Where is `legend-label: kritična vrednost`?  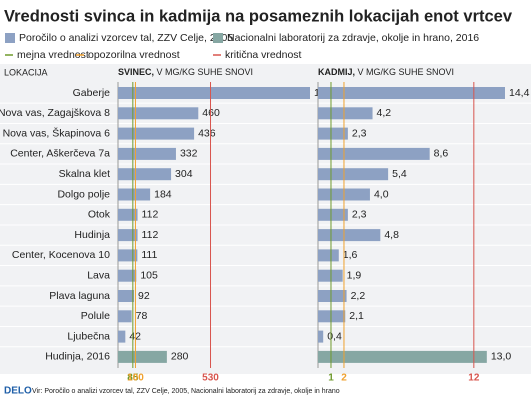
legend-label: kritična vrednost is located at coordinates (263, 55).